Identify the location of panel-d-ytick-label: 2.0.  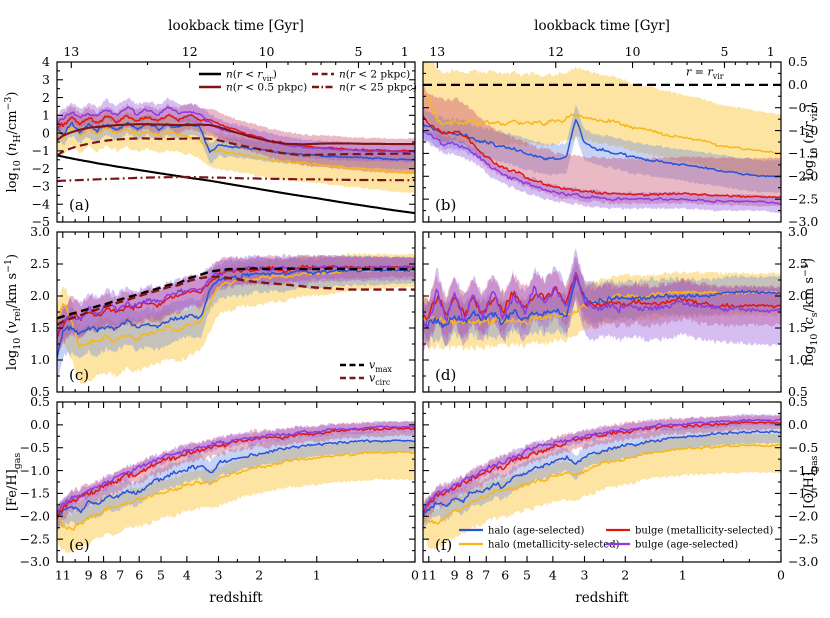
(798, 295).